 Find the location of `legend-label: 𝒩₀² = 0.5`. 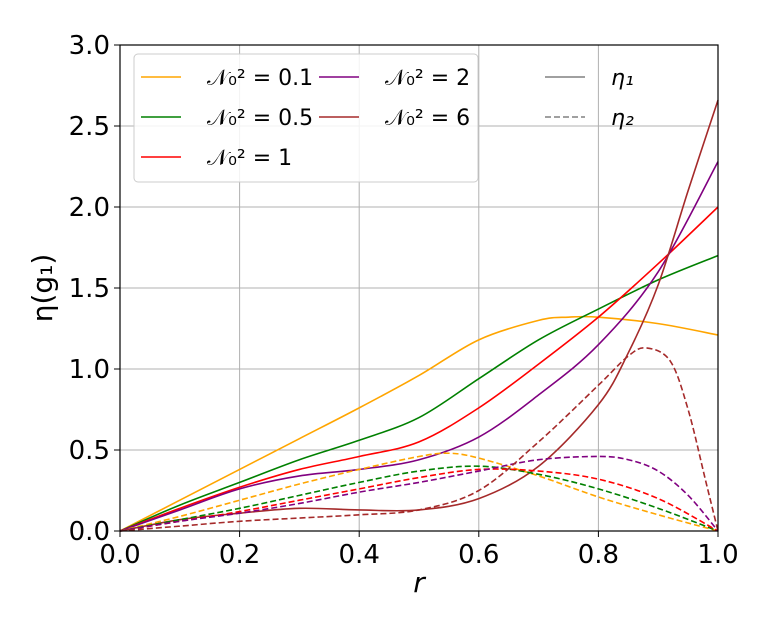

legend-label: 𝒩₀² = 0.5 is located at coordinates (260, 118).